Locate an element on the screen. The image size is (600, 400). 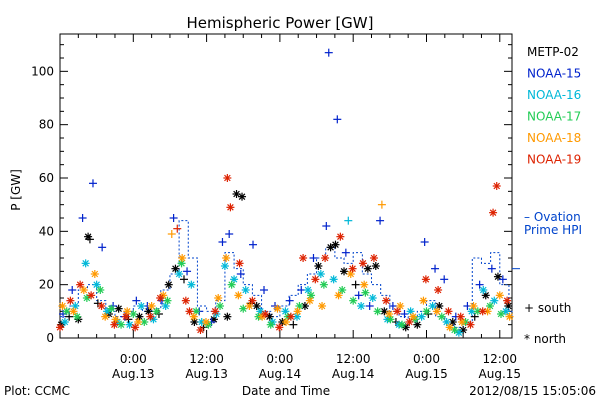
x-tick-time: 0:00 is located at coordinates (133, 359).